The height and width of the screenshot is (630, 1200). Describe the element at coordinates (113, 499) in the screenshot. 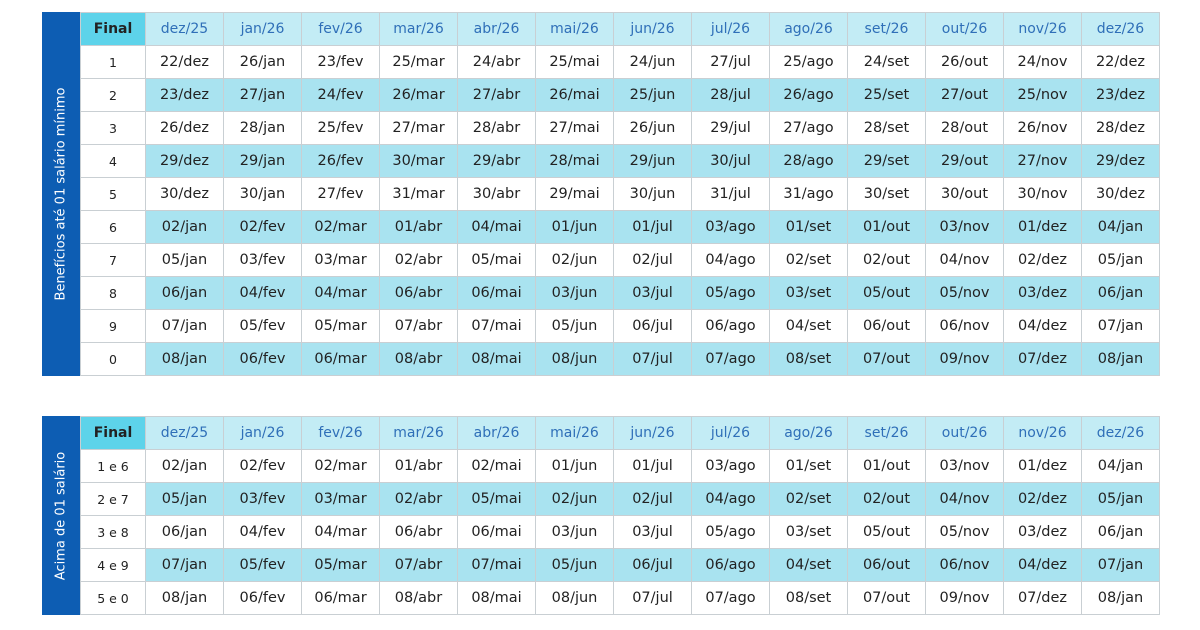

I see `final-cell: 2 e 7` at that location.